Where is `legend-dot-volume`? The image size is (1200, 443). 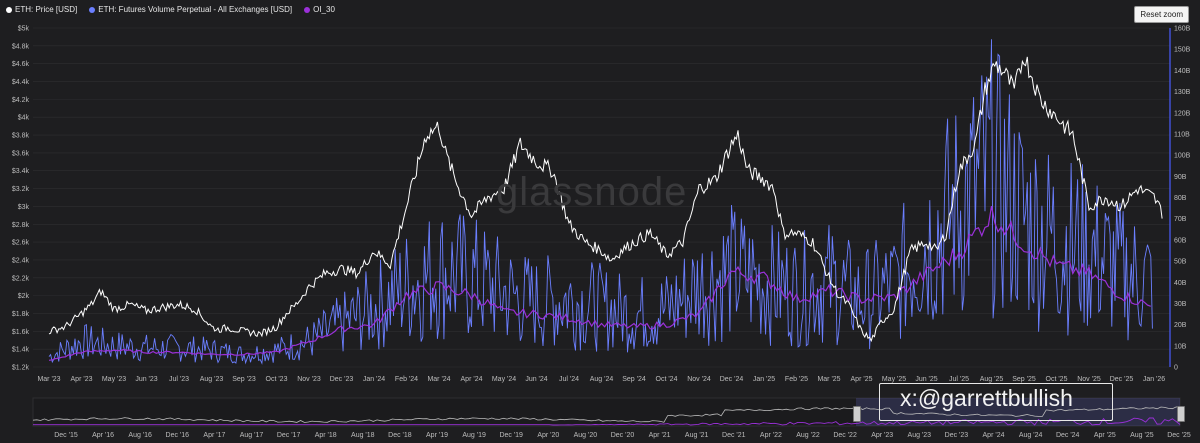 legend-dot-volume is located at coordinates (92, 9).